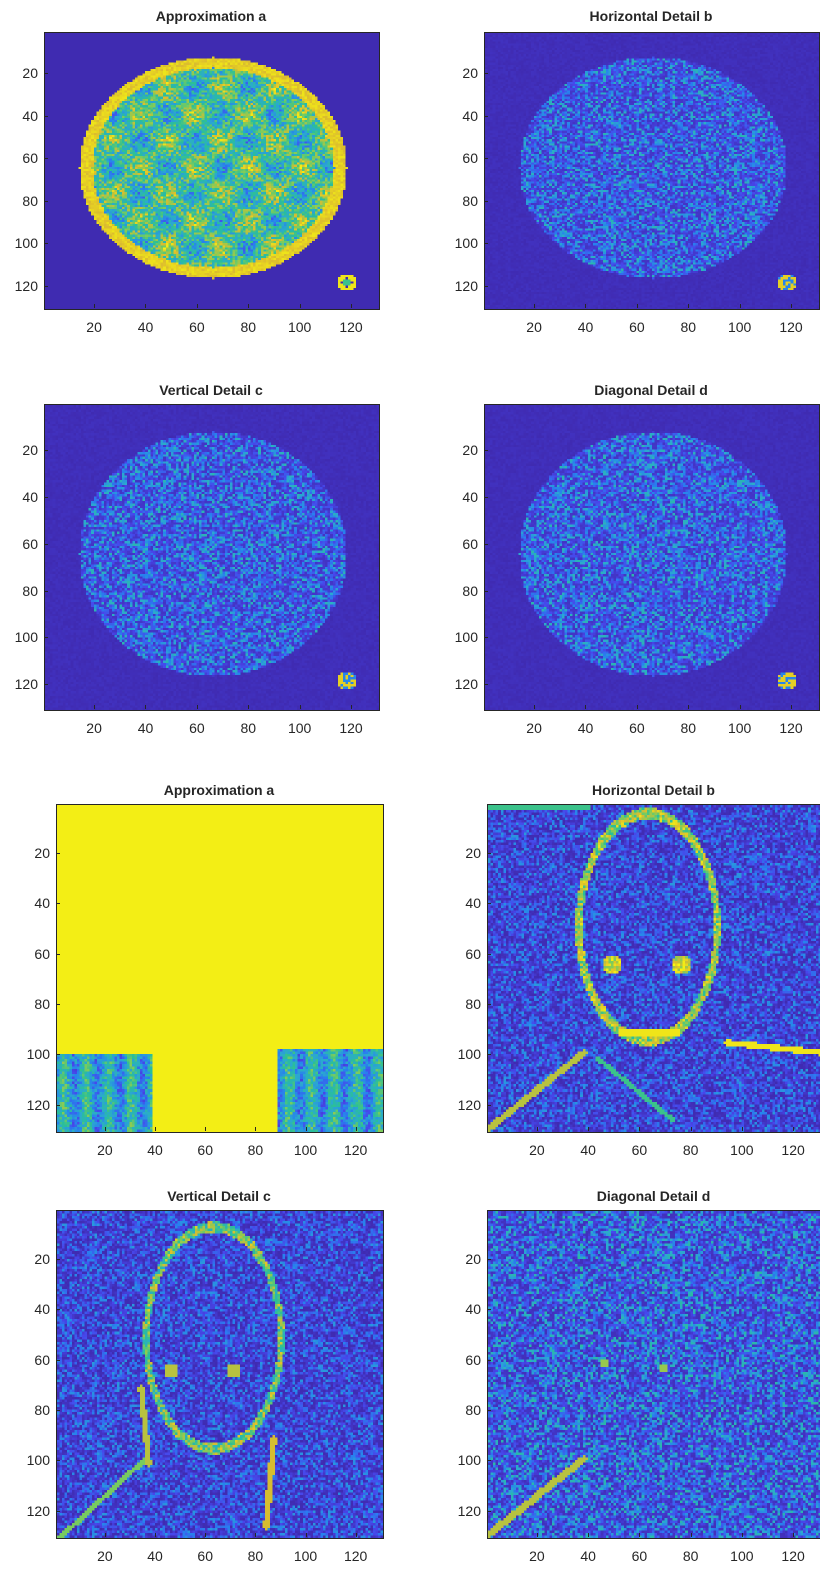  Describe the element at coordinates (637, 327) in the screenshot. I see `xtick-label-sun-b: 60` at that location.